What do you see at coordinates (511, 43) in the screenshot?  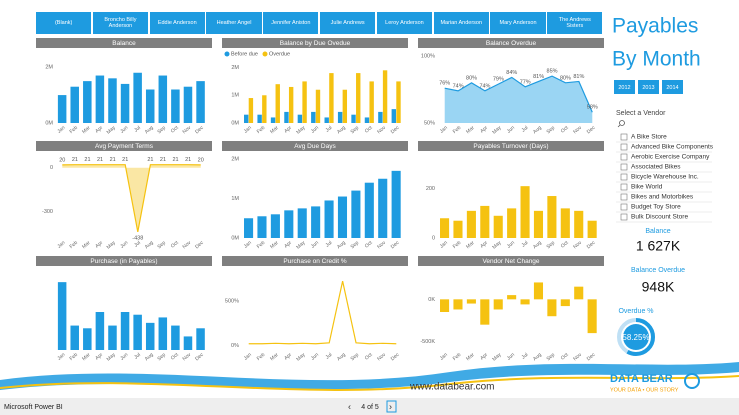 I see `chart-title: Balance Overdue` at bounding box center [511, 43].